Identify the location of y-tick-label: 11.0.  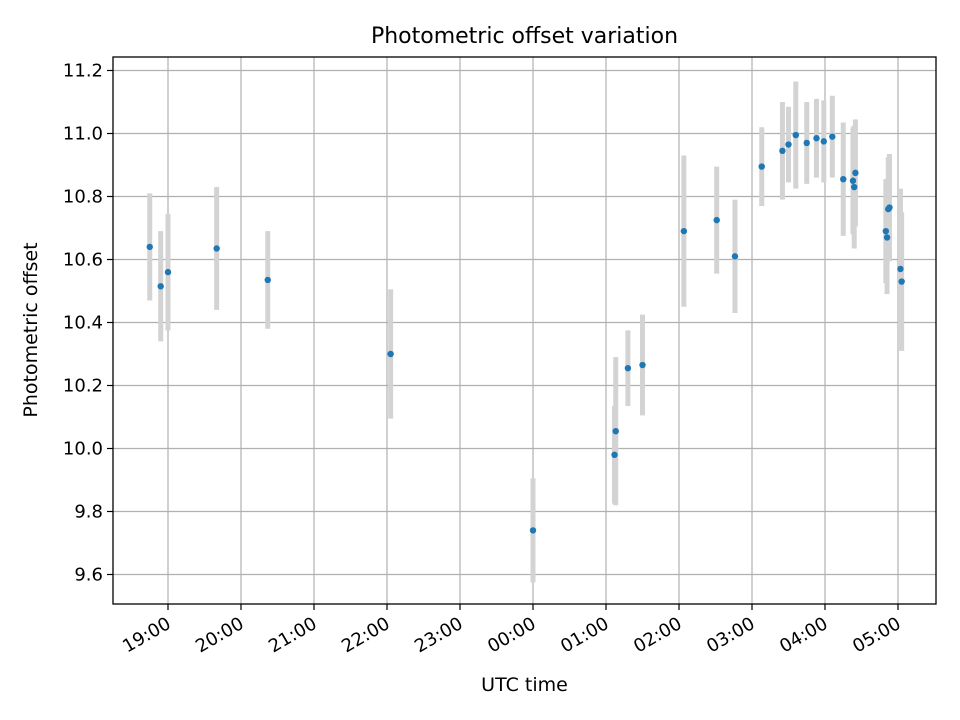
(83, 134).